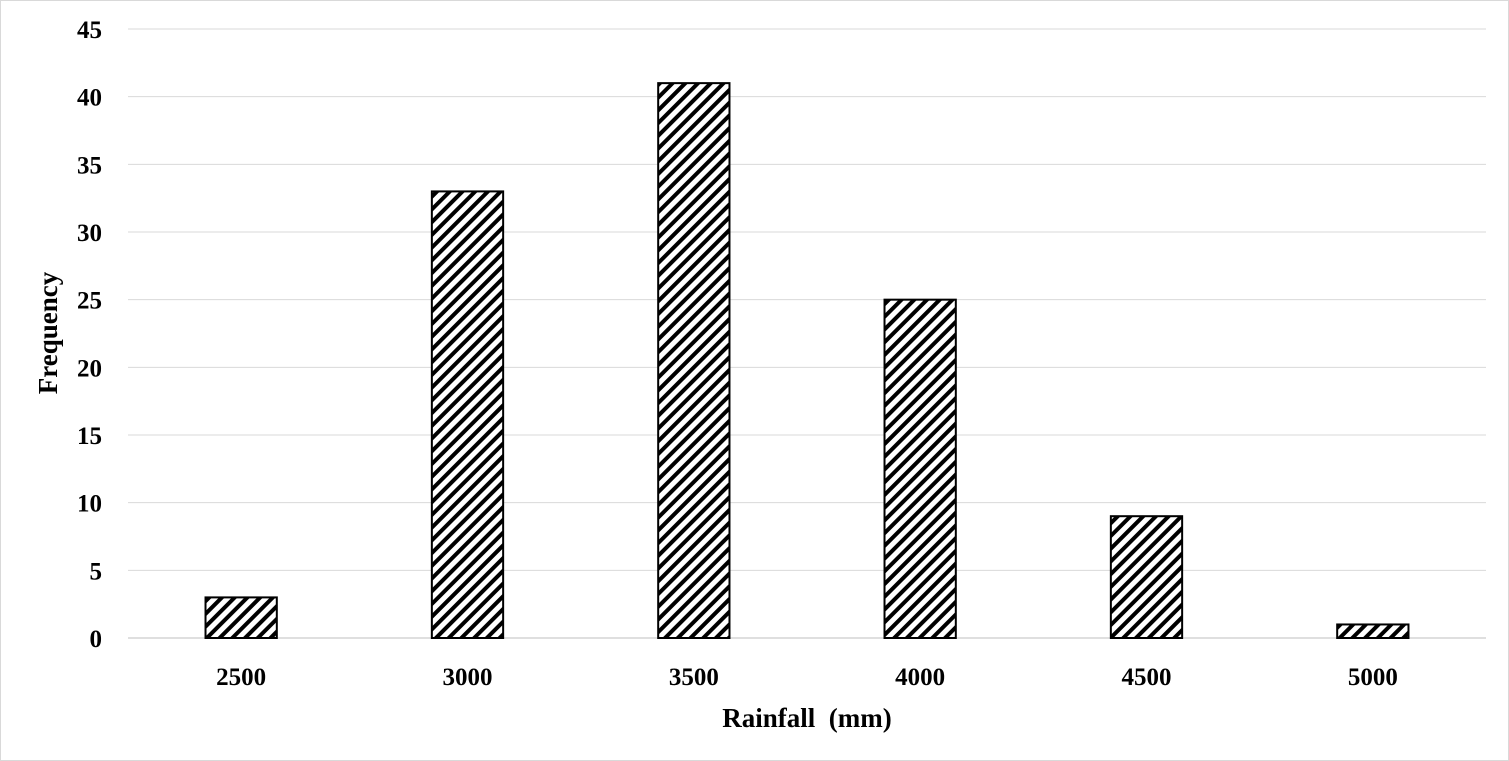 Image resolution: width=1509 pixels, height=761 pixels. Describe the element at coordinates (807, 677) in the screenshot. I see `x-axis-tick-labels: 2500 3000 3500 4000 4500 5000` at that location.